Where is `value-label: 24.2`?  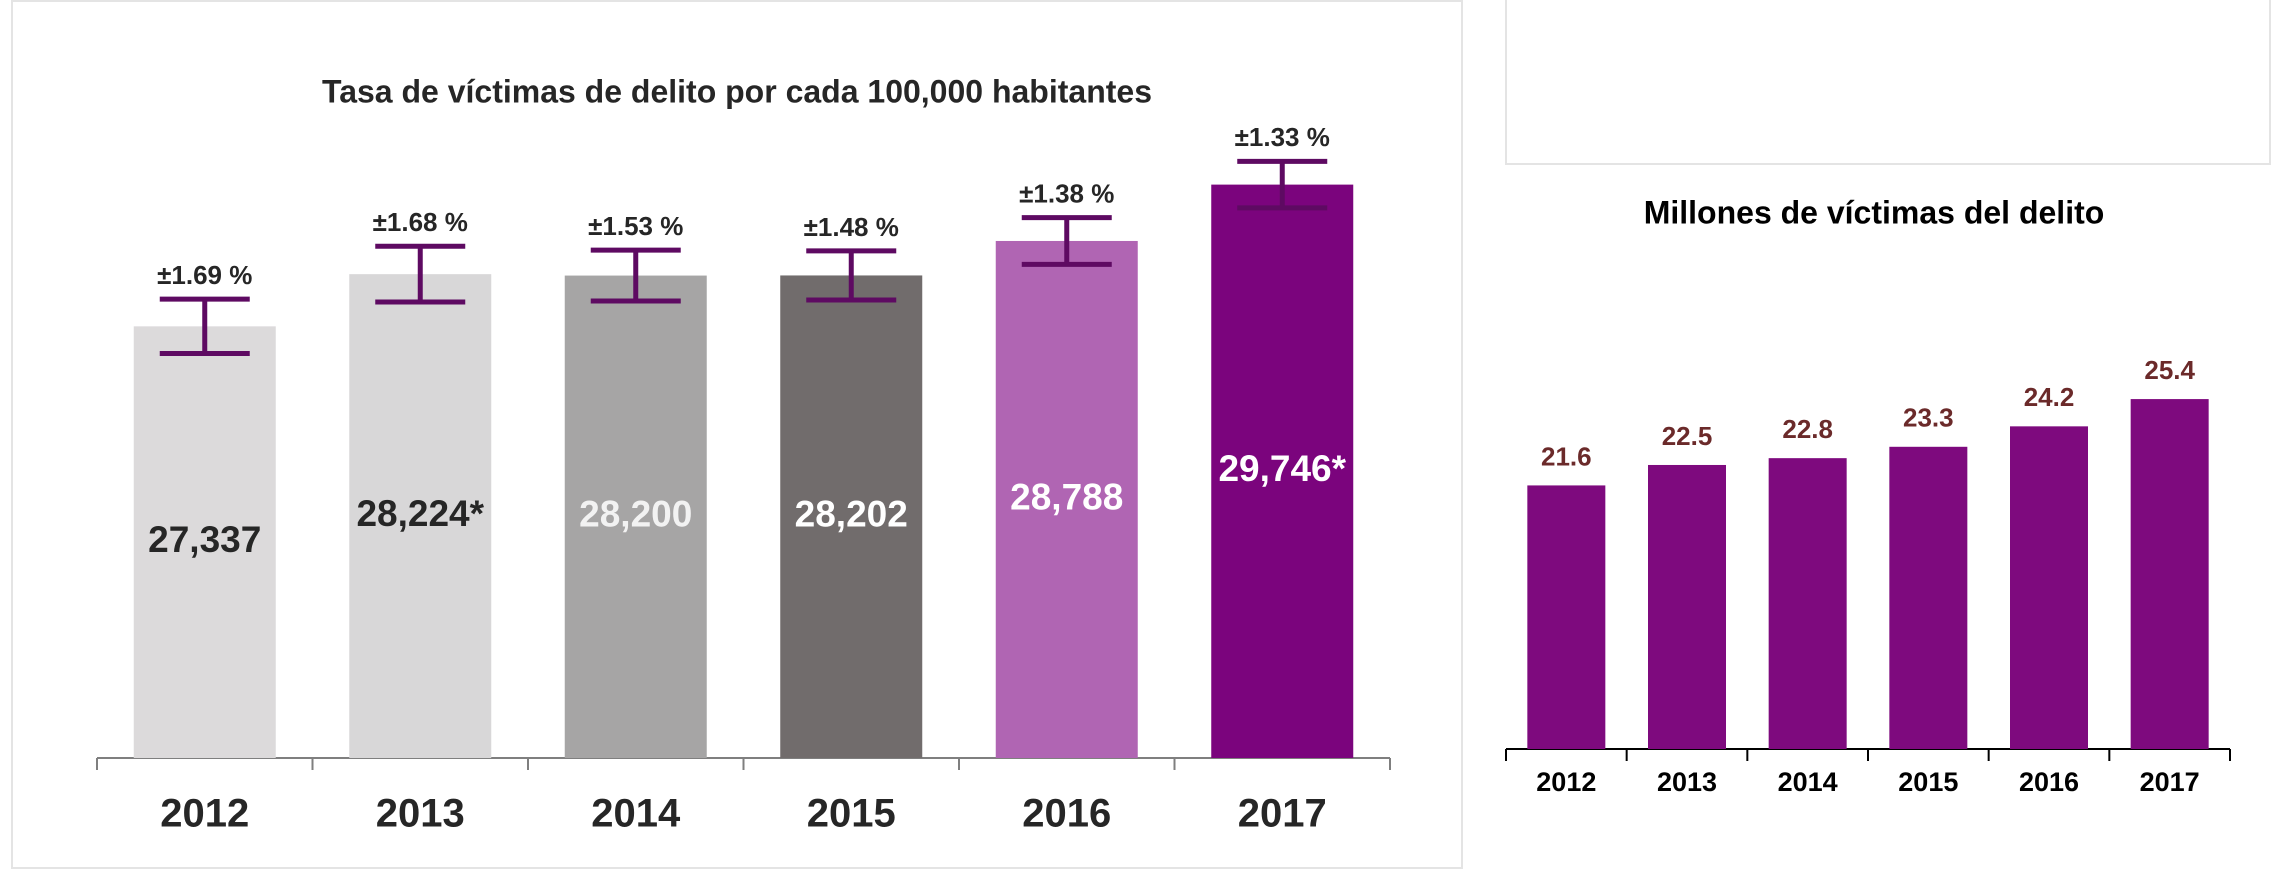
value-label: 24.2 is located at coordinates (2049, 397).